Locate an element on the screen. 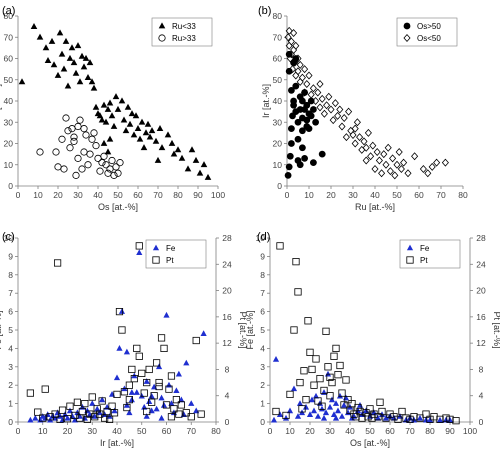  x-tick-label: 20 is located at coordinates (331, 195).